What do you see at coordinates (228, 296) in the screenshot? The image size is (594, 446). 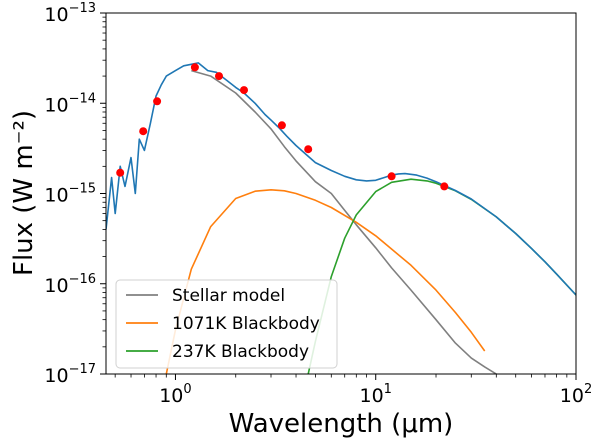 I see `legend-label-stellar-model: Stellar model` at bounding box center [228, 296].